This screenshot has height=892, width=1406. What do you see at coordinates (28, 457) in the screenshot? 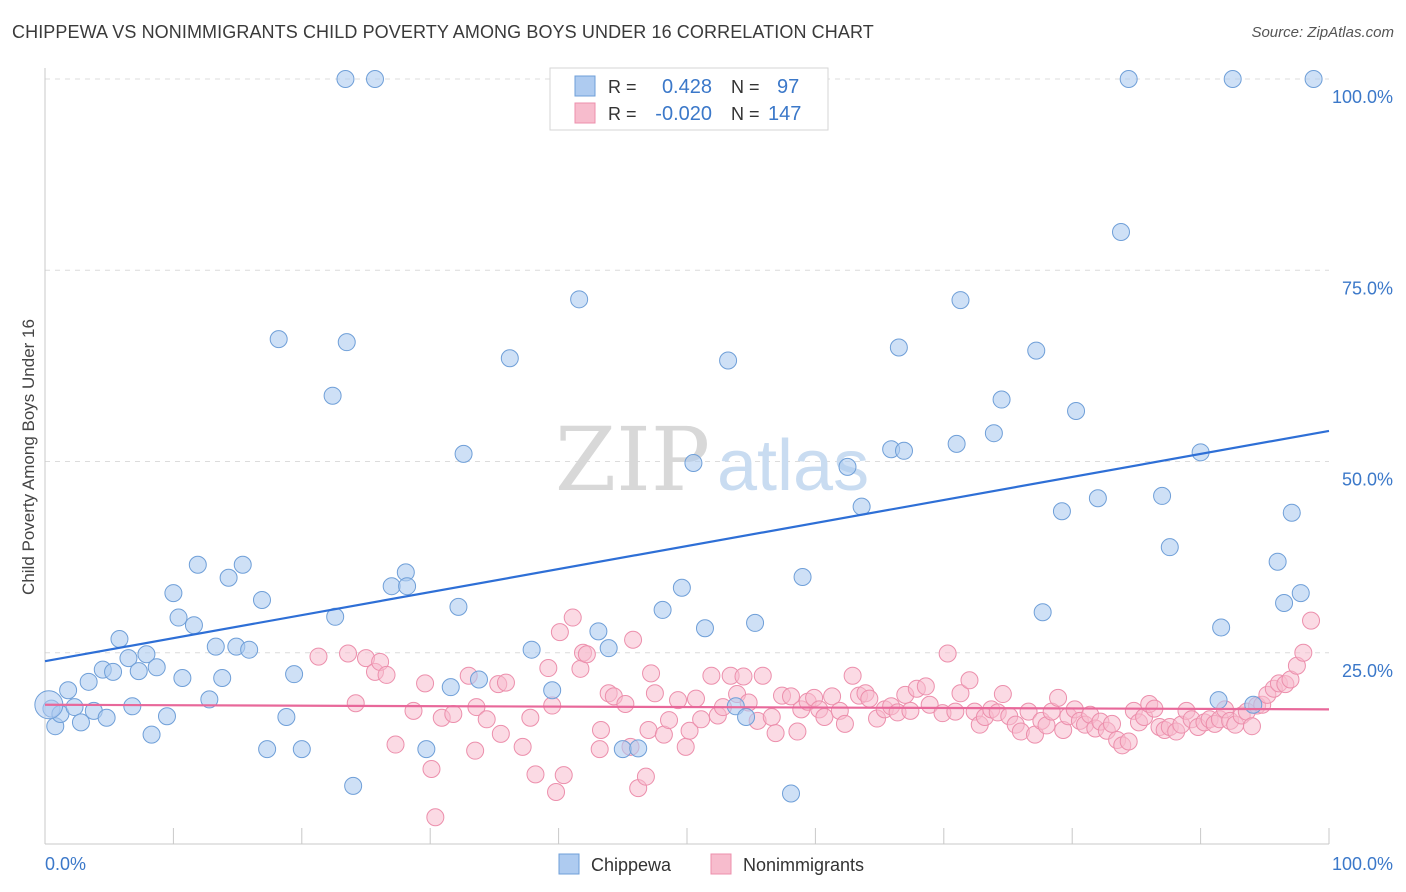
I see `y-axis-label: Child Poverty Among Boys Under 16` at bounding box center [28, 457].